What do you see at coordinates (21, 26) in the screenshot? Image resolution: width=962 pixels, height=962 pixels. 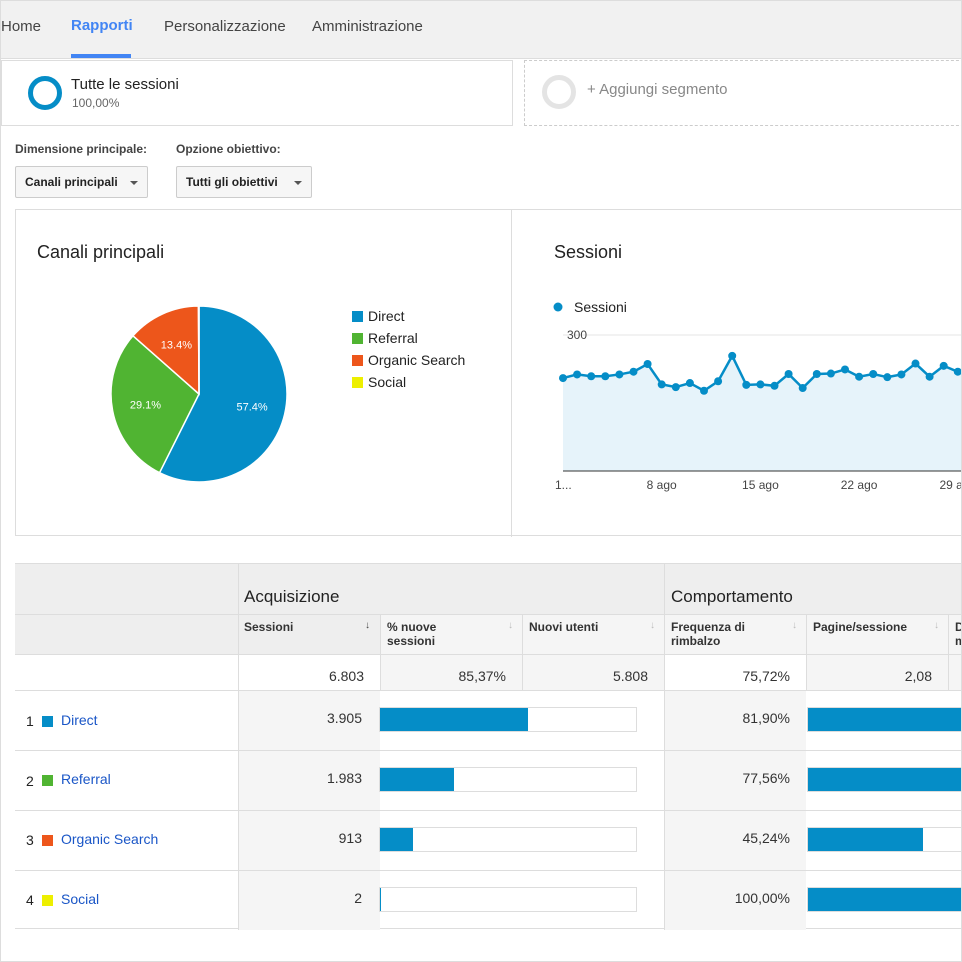 I see `nav-home: Home` at bounding box center [21, 26].